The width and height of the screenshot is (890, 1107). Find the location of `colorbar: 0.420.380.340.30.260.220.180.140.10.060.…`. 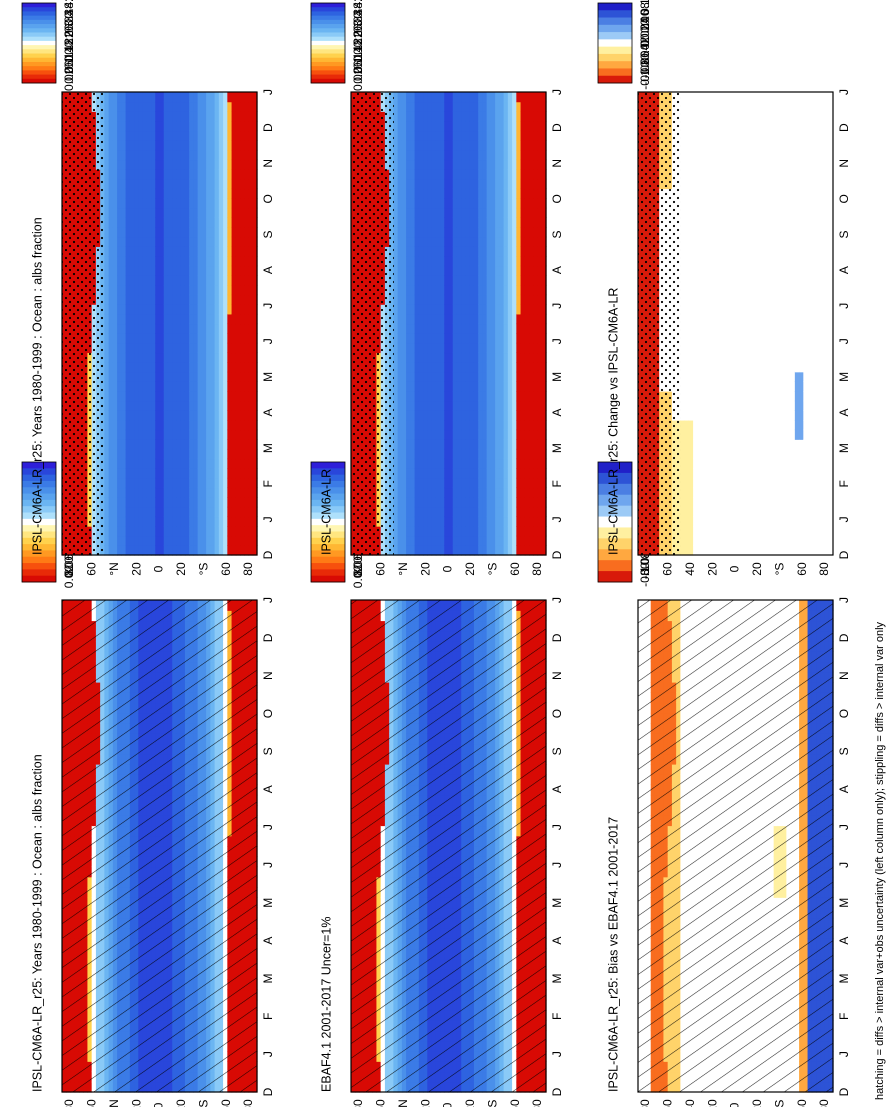

colorbar: 0.420.380.340.30.260.220.180.140.10.060.… is located at coordinates (48, 45).